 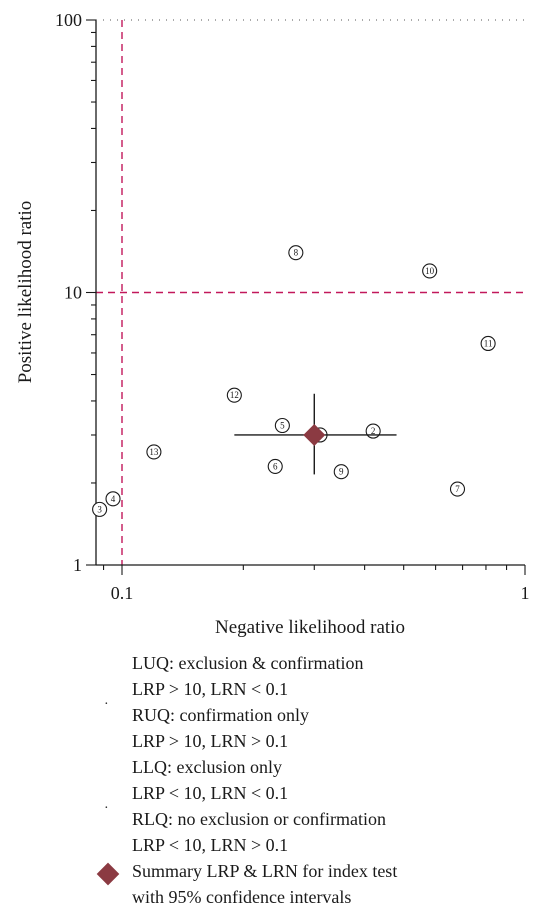 What do you see at coordinates (310, 627) in the screenshot?
I see `x-axis-label: Negative likelihood ratio` at bounding box center [310, 627].